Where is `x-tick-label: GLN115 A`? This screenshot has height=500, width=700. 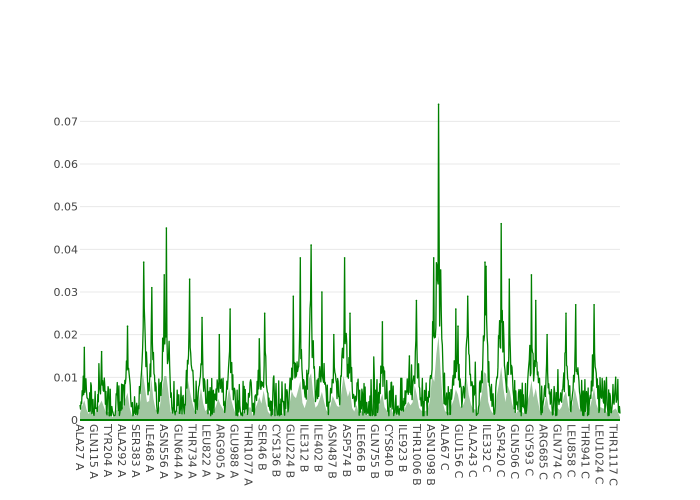 x-tick-label: GLN115 A is located at coordinates (93, 451).